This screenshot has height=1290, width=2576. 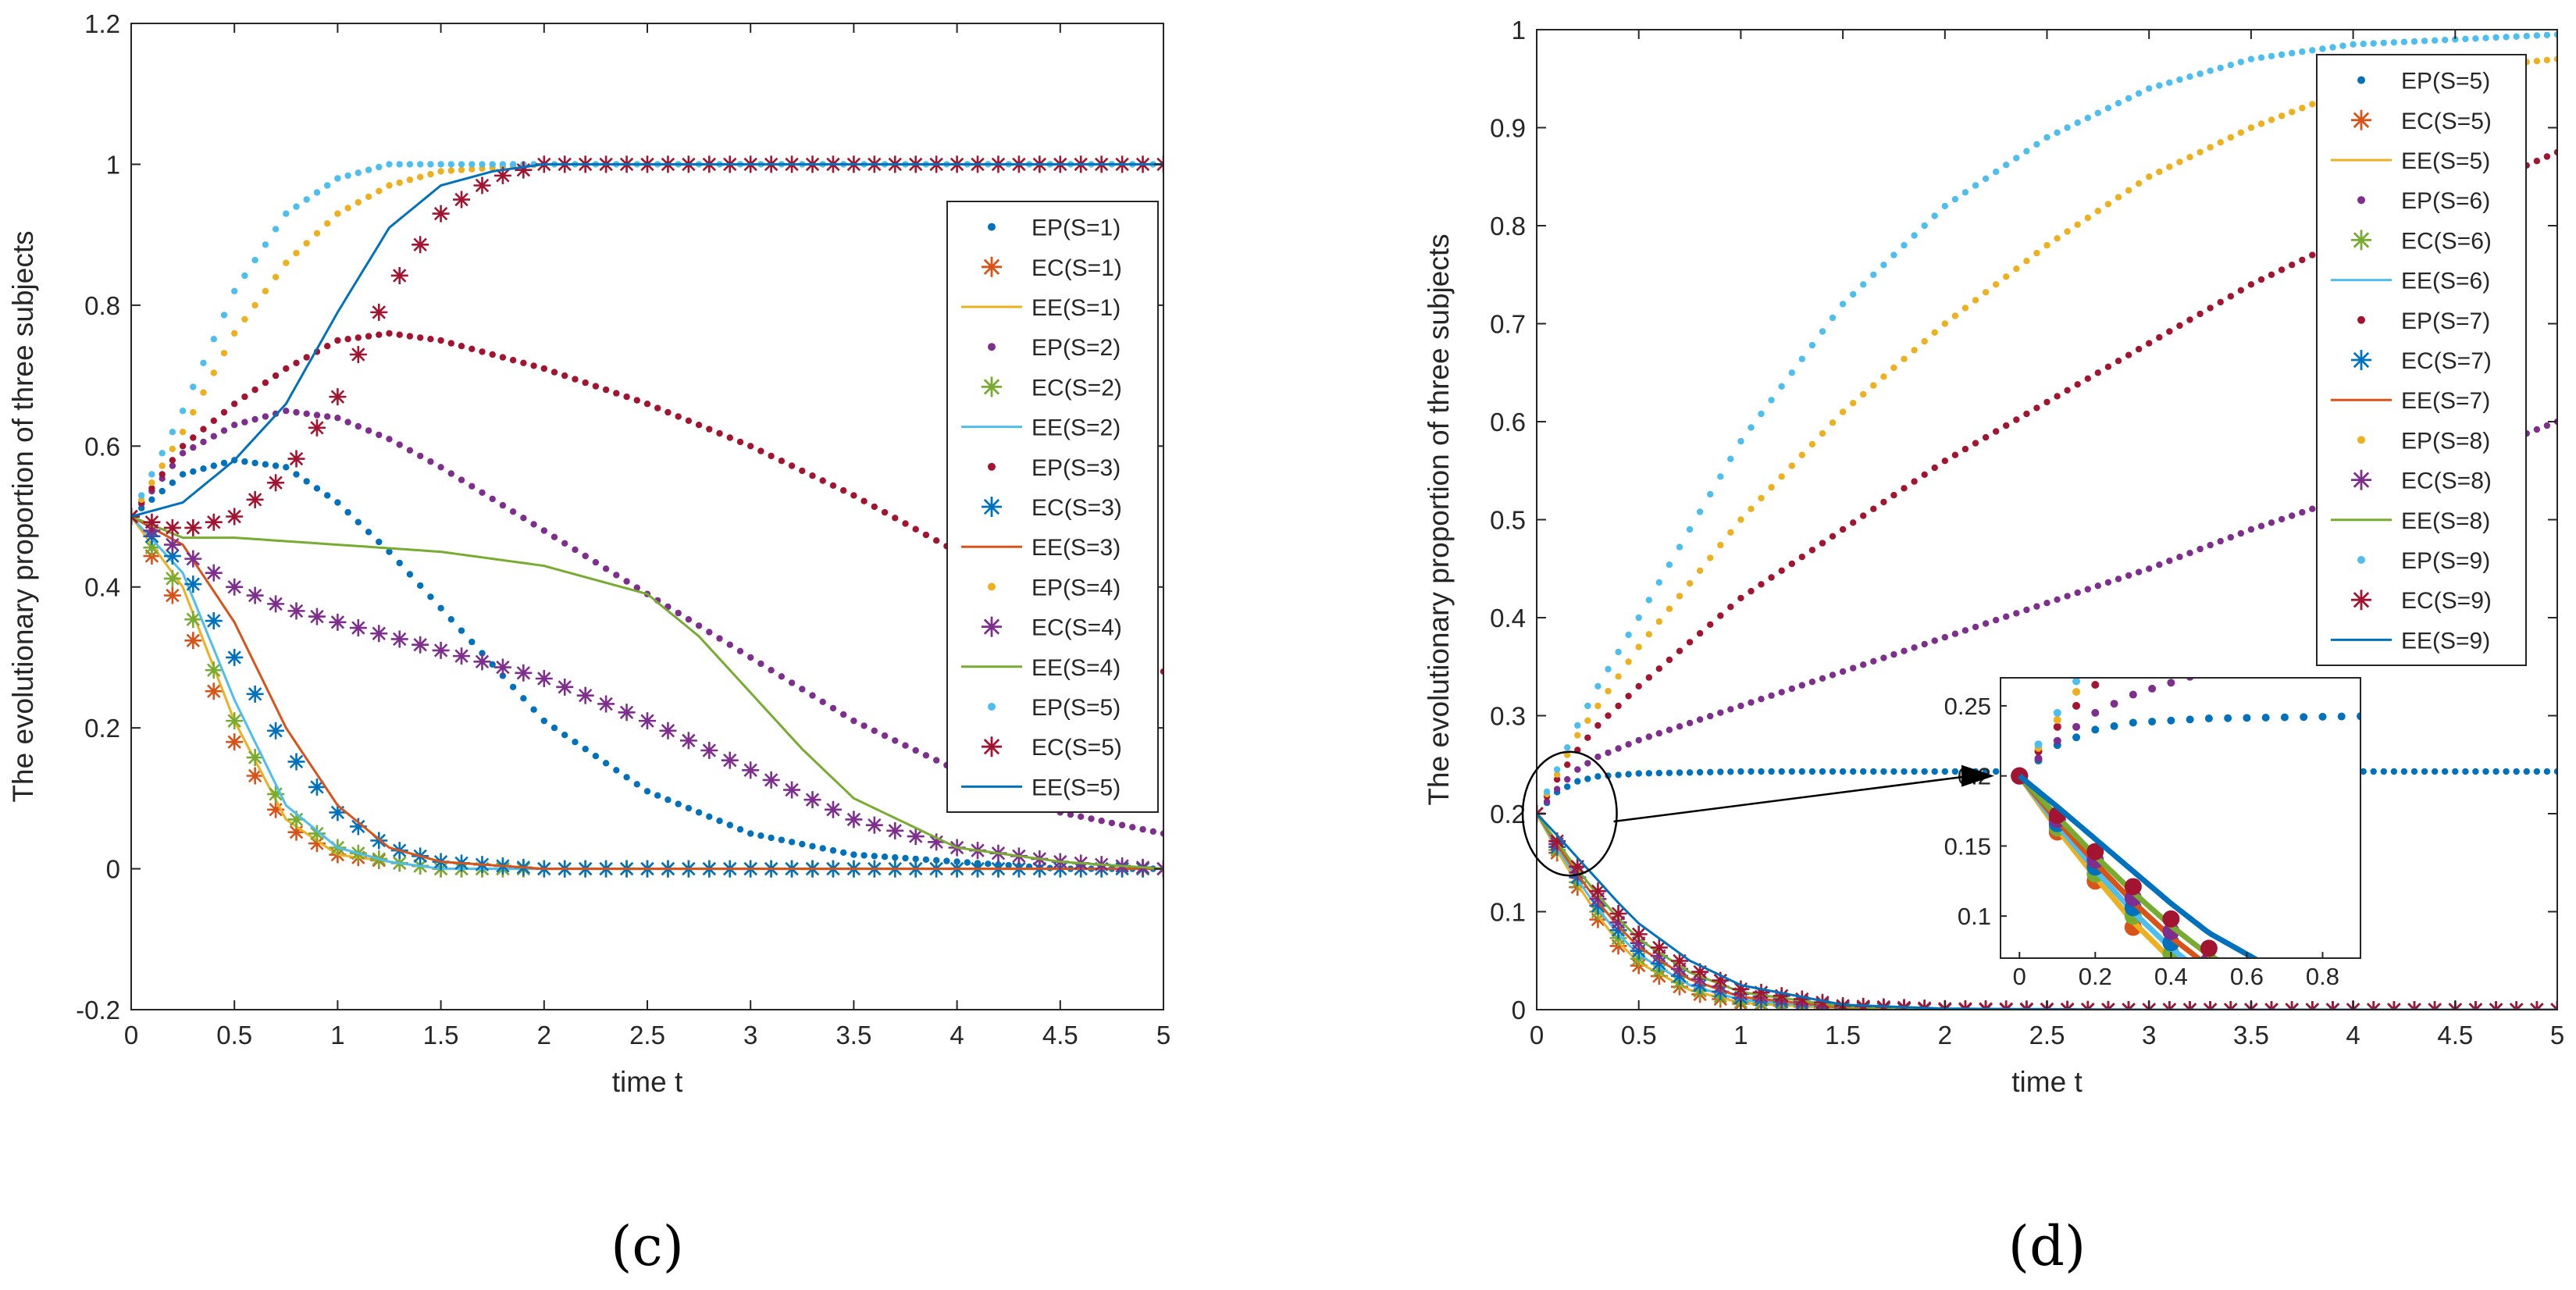 What do you see at coordinates (1508, 815) in the screenshot?
I see `y-tick-label: 0.2` at bounding box center [1508, 815].